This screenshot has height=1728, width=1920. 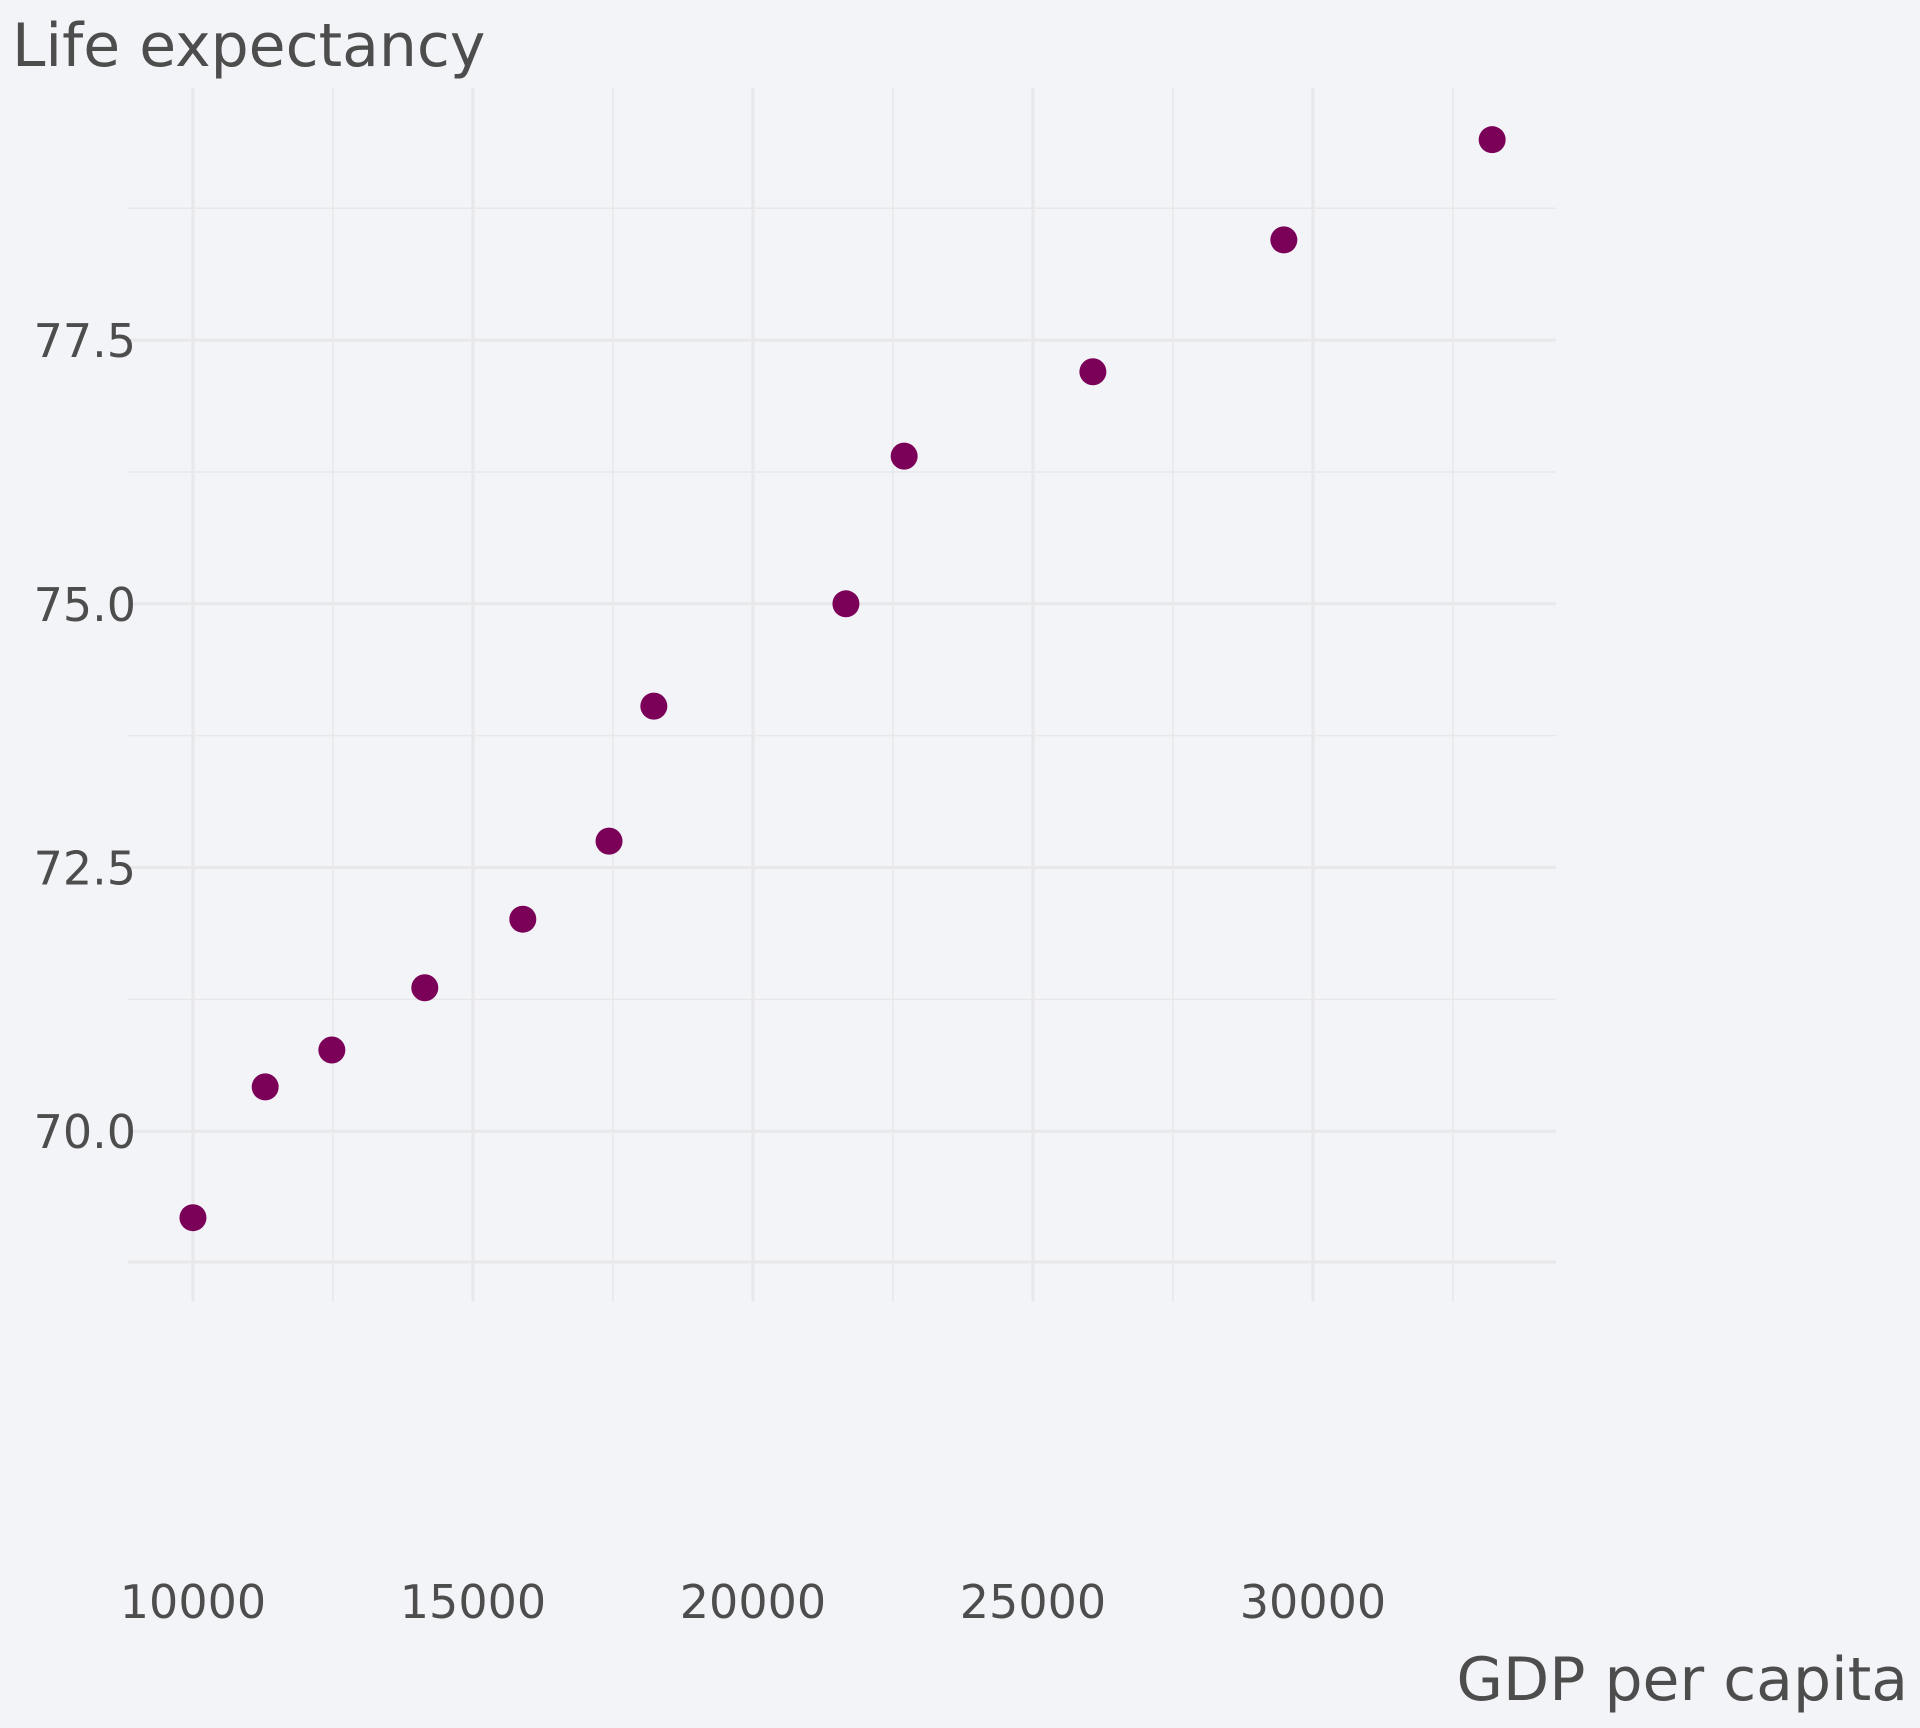 What do you see at coordinates (85, 1132) in the screenshot?
I see `y-tick-label: 70.0` at bounding box center [85, 1132].